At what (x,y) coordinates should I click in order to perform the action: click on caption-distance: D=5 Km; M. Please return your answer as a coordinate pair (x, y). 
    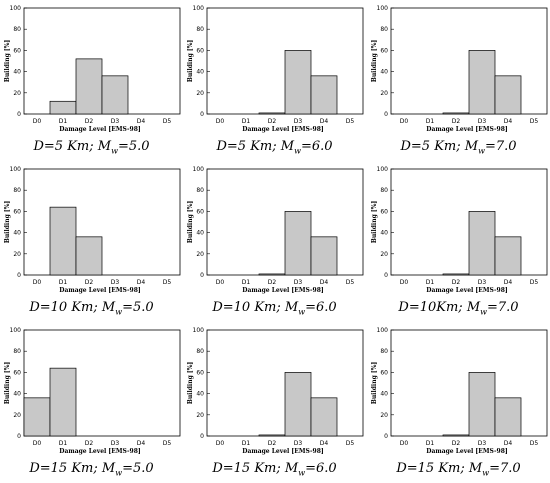
    Looking at the image, I should click on (439, 146).